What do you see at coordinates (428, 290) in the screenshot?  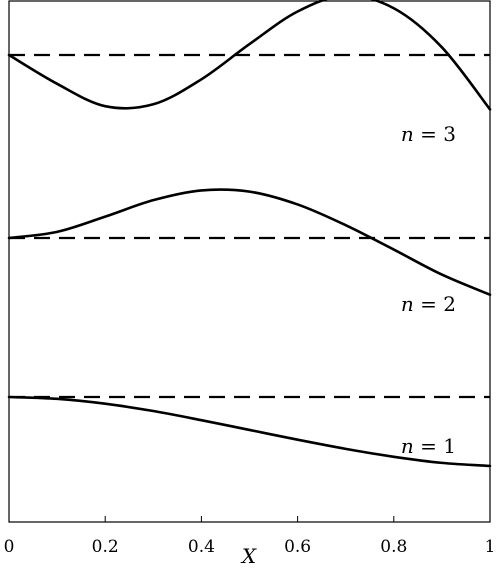 I see `series-labels: n = 1n = 2n = 3` at bounding box center [428, 290].